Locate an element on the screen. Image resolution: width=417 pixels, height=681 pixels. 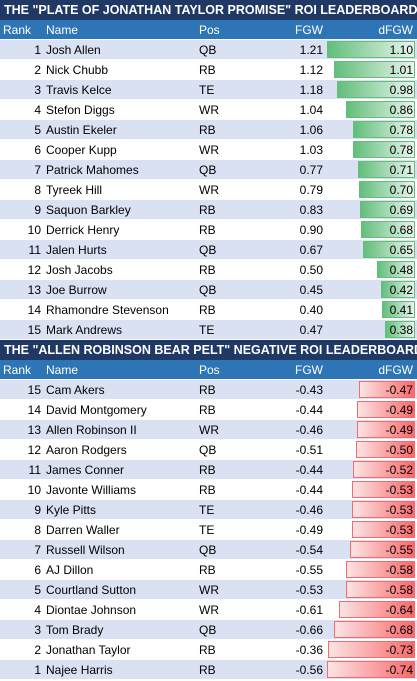
fgw-cell: -0.51 is located at coordinates (309, 450).